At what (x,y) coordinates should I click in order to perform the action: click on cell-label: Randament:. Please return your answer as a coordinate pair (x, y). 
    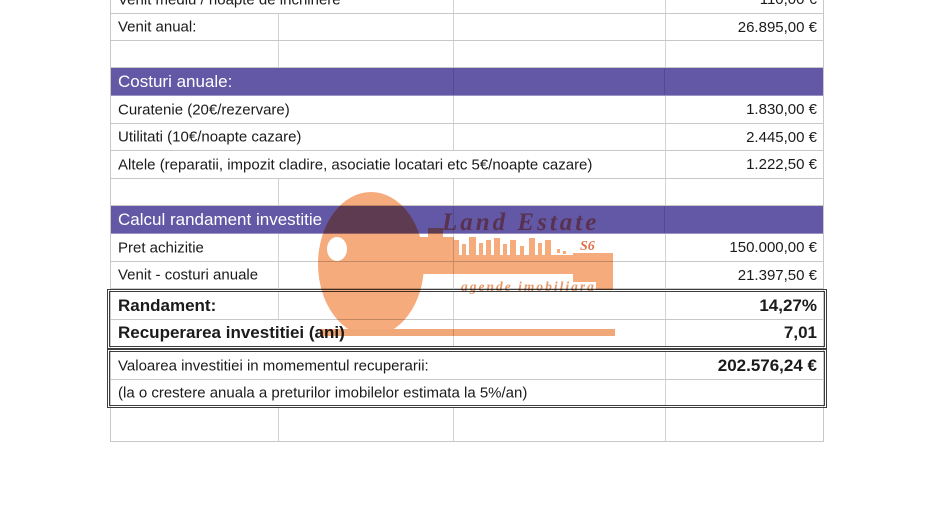
    Looking at the image, I should click on (167, 305).